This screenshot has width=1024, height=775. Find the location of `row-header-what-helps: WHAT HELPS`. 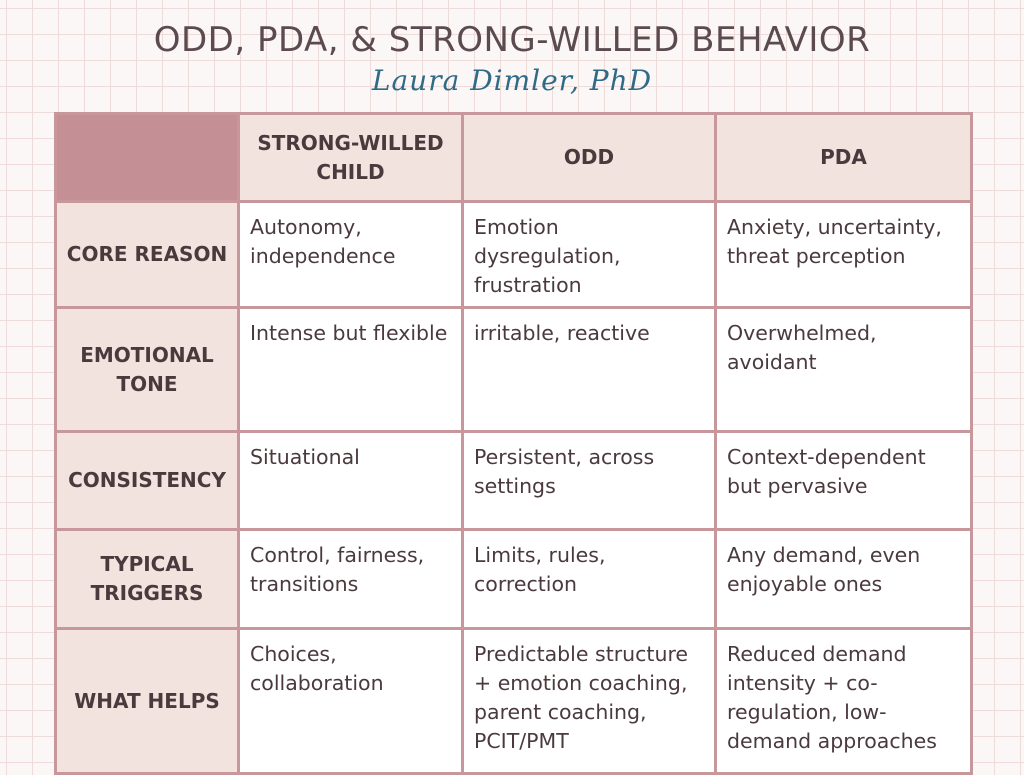

row-header-what-helps: WHAT HELPS is located at coordinates (147, 701).